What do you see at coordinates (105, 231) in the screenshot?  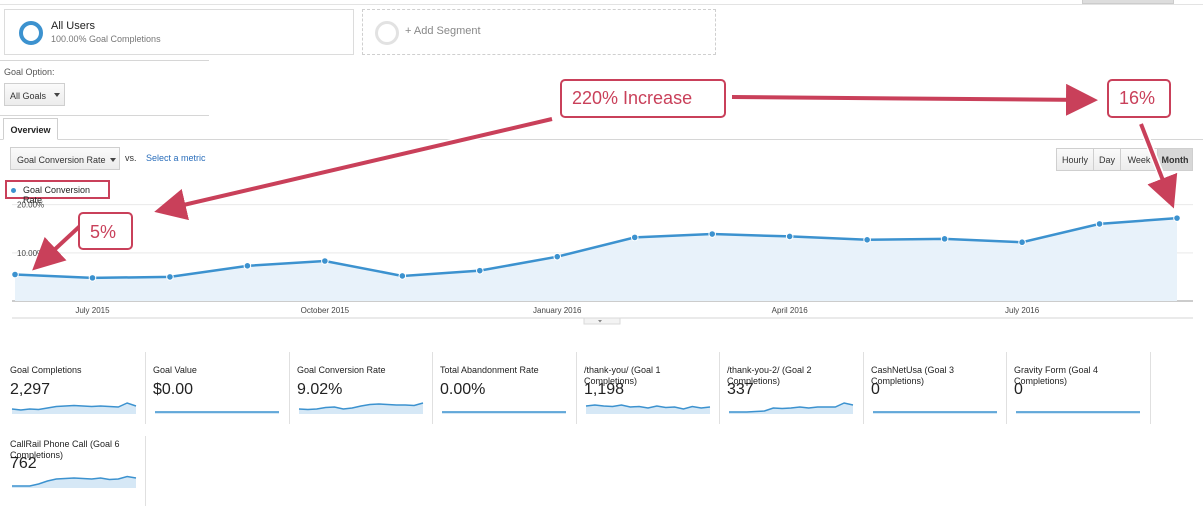 I see `callout-start-value: 5%` at bounding box center [105, 231].